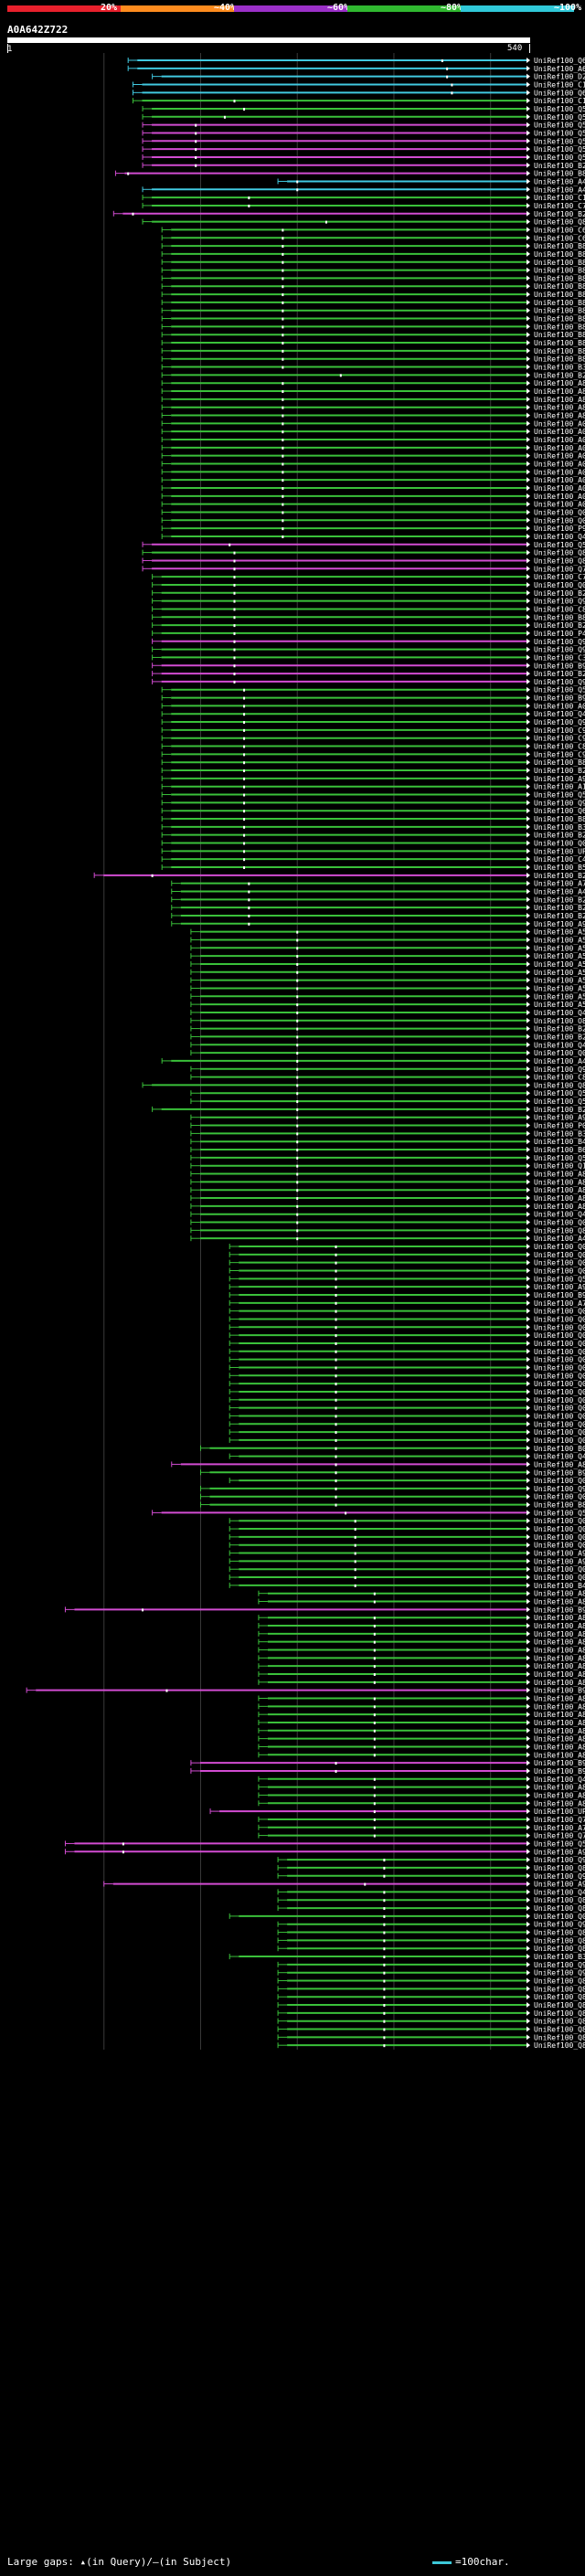  I want to click on hit-label: UniRef100_B8XEI6, so click(560, 359).